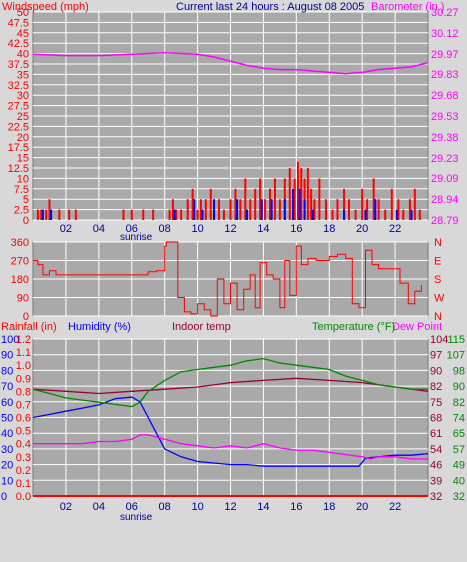 The image size is (467, 562). I want to click on x-tick-label-bottom: 06, so click(132, 507).